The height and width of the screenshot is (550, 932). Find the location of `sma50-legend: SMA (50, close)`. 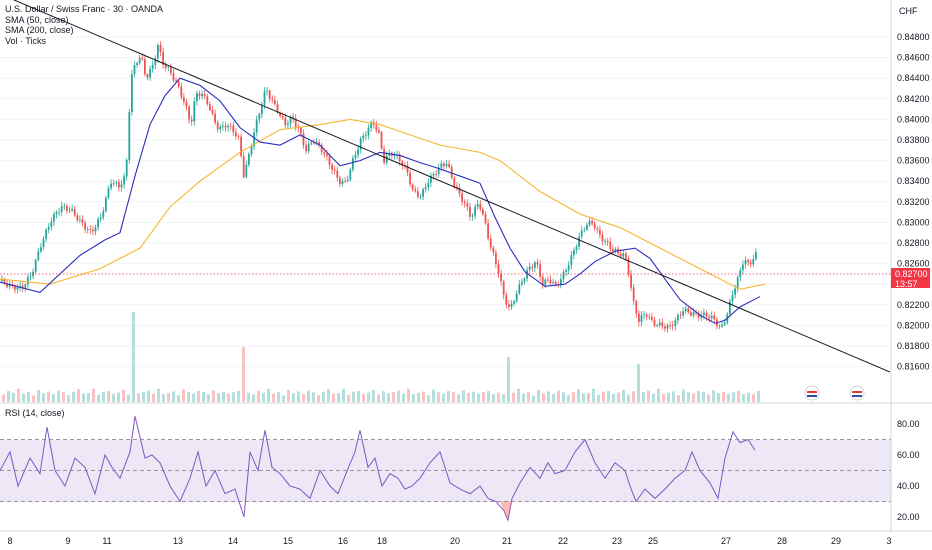

sma50-legend: SMA (50, close) is located at coordinates (37, 19).